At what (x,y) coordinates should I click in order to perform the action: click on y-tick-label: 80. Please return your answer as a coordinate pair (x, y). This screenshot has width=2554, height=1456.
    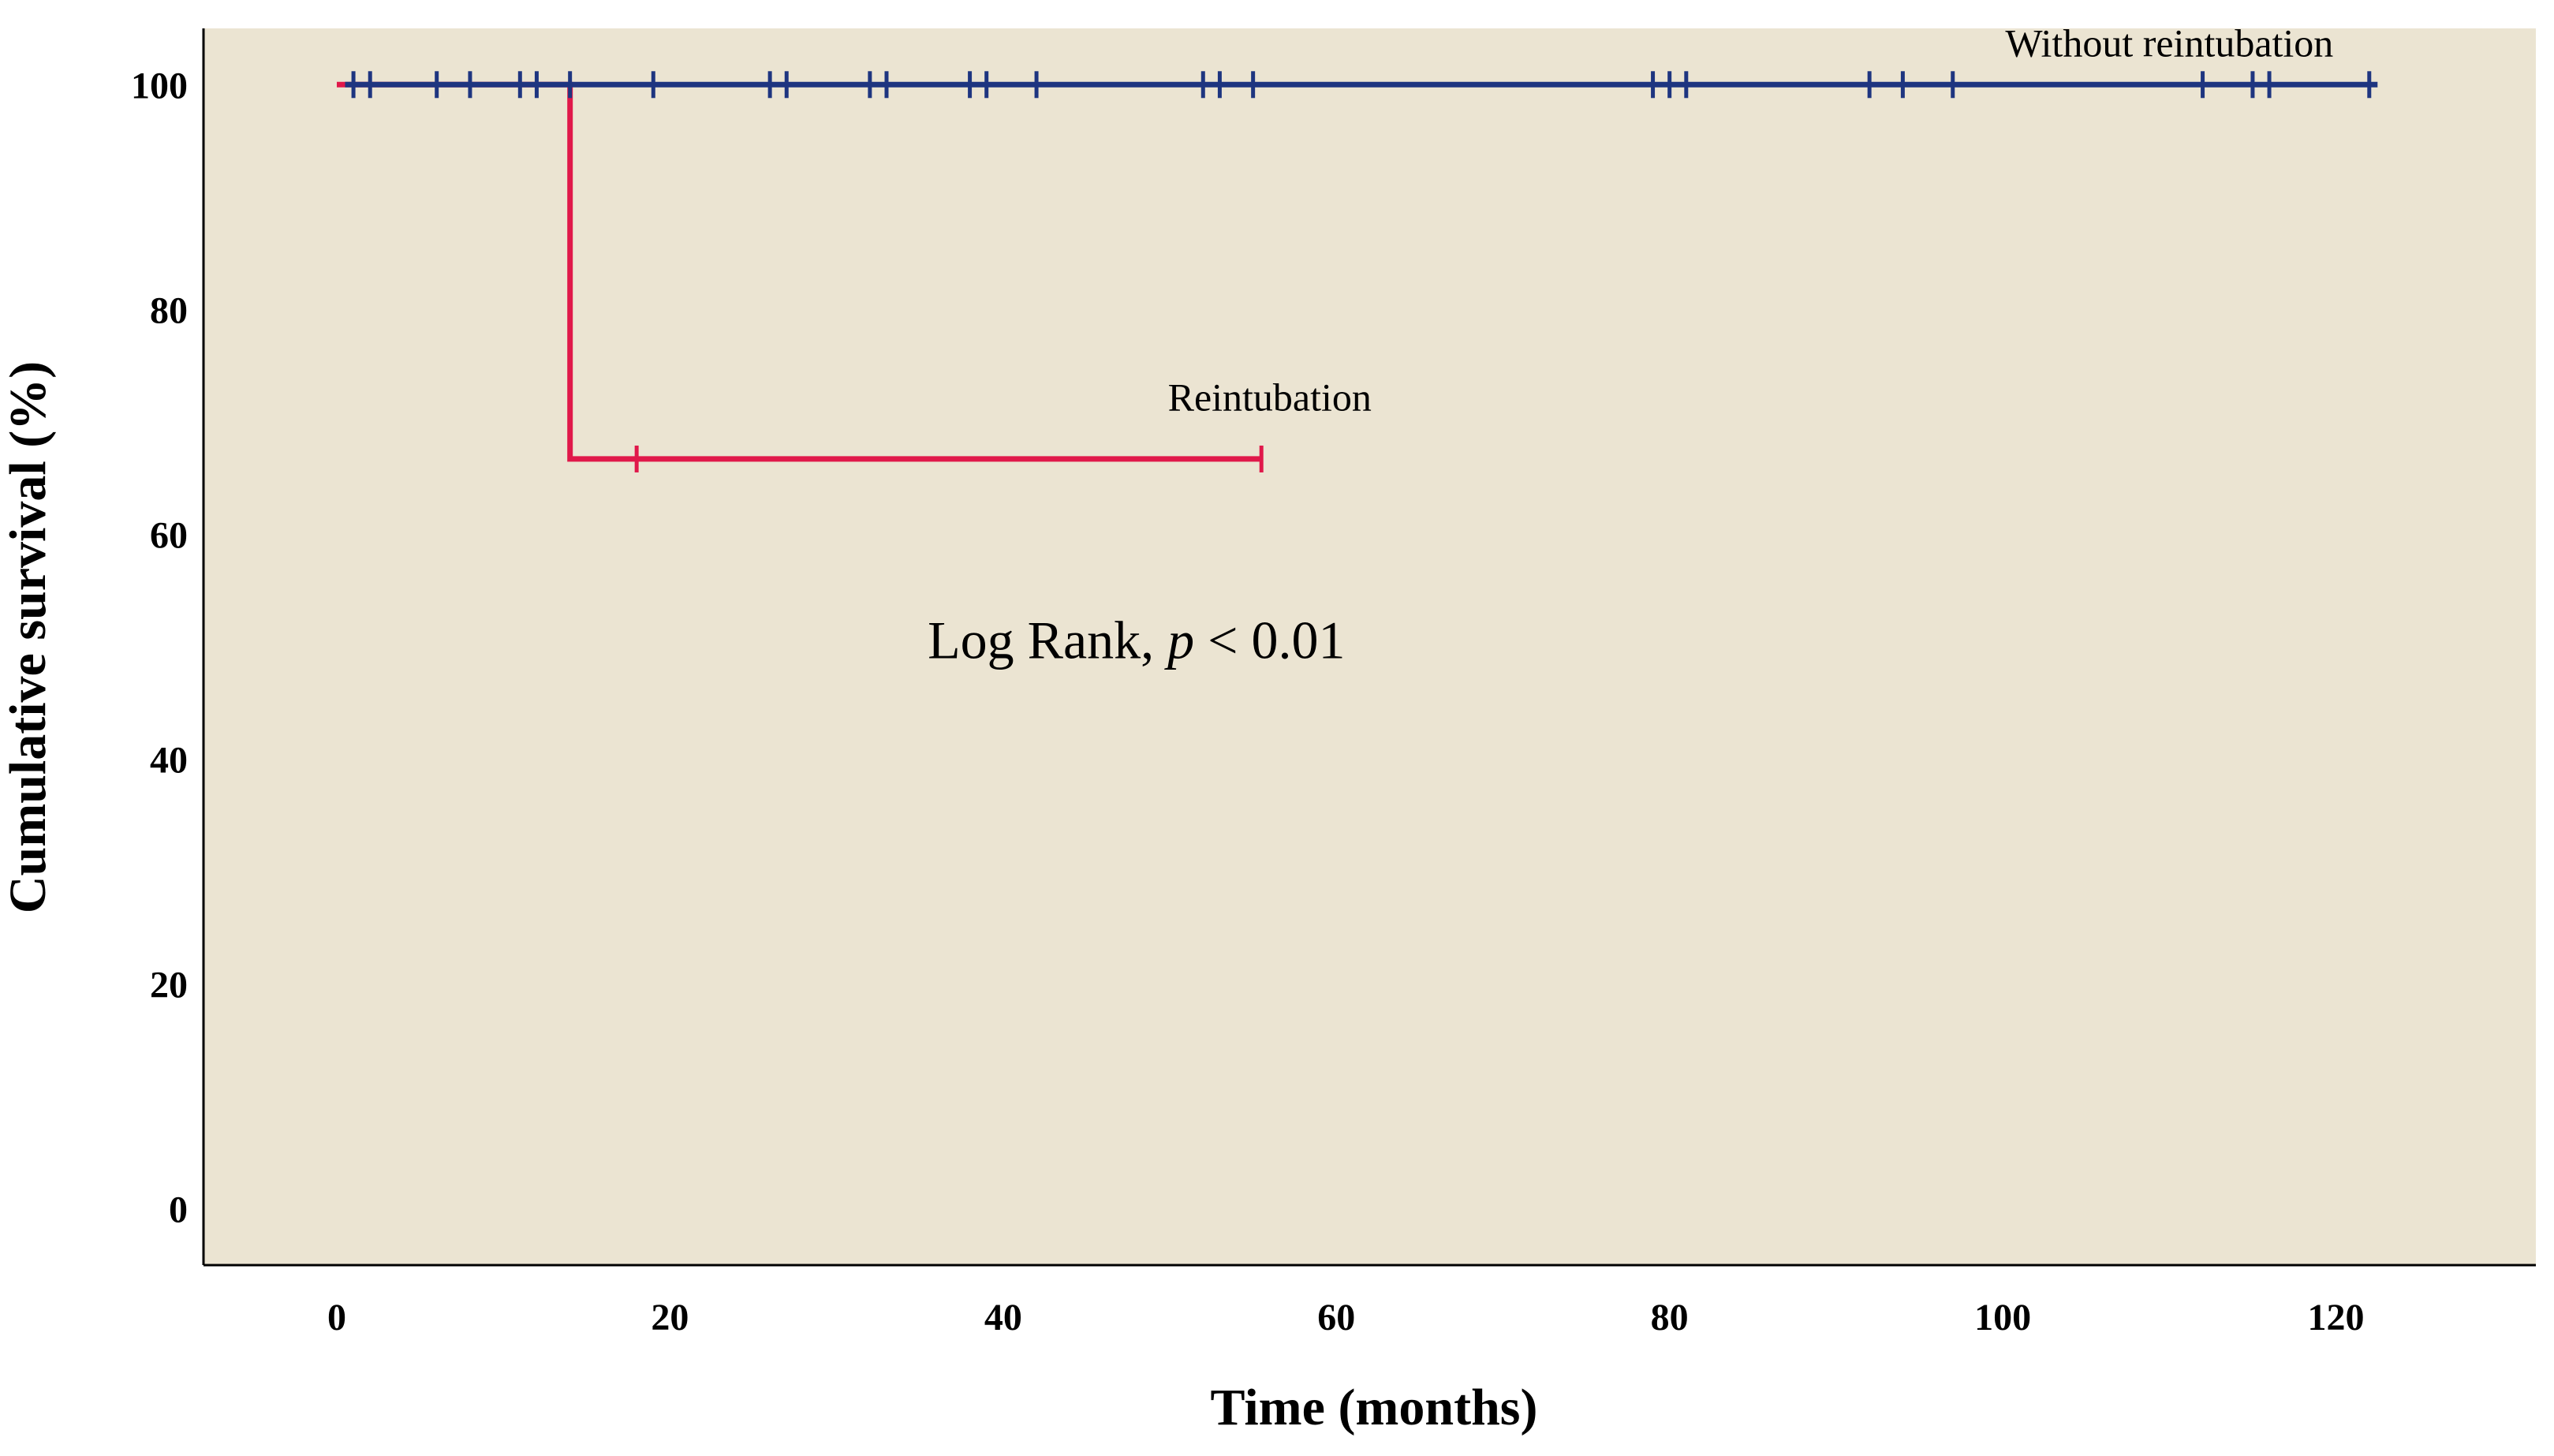
    Looking at the image, I should click on (169, 310).